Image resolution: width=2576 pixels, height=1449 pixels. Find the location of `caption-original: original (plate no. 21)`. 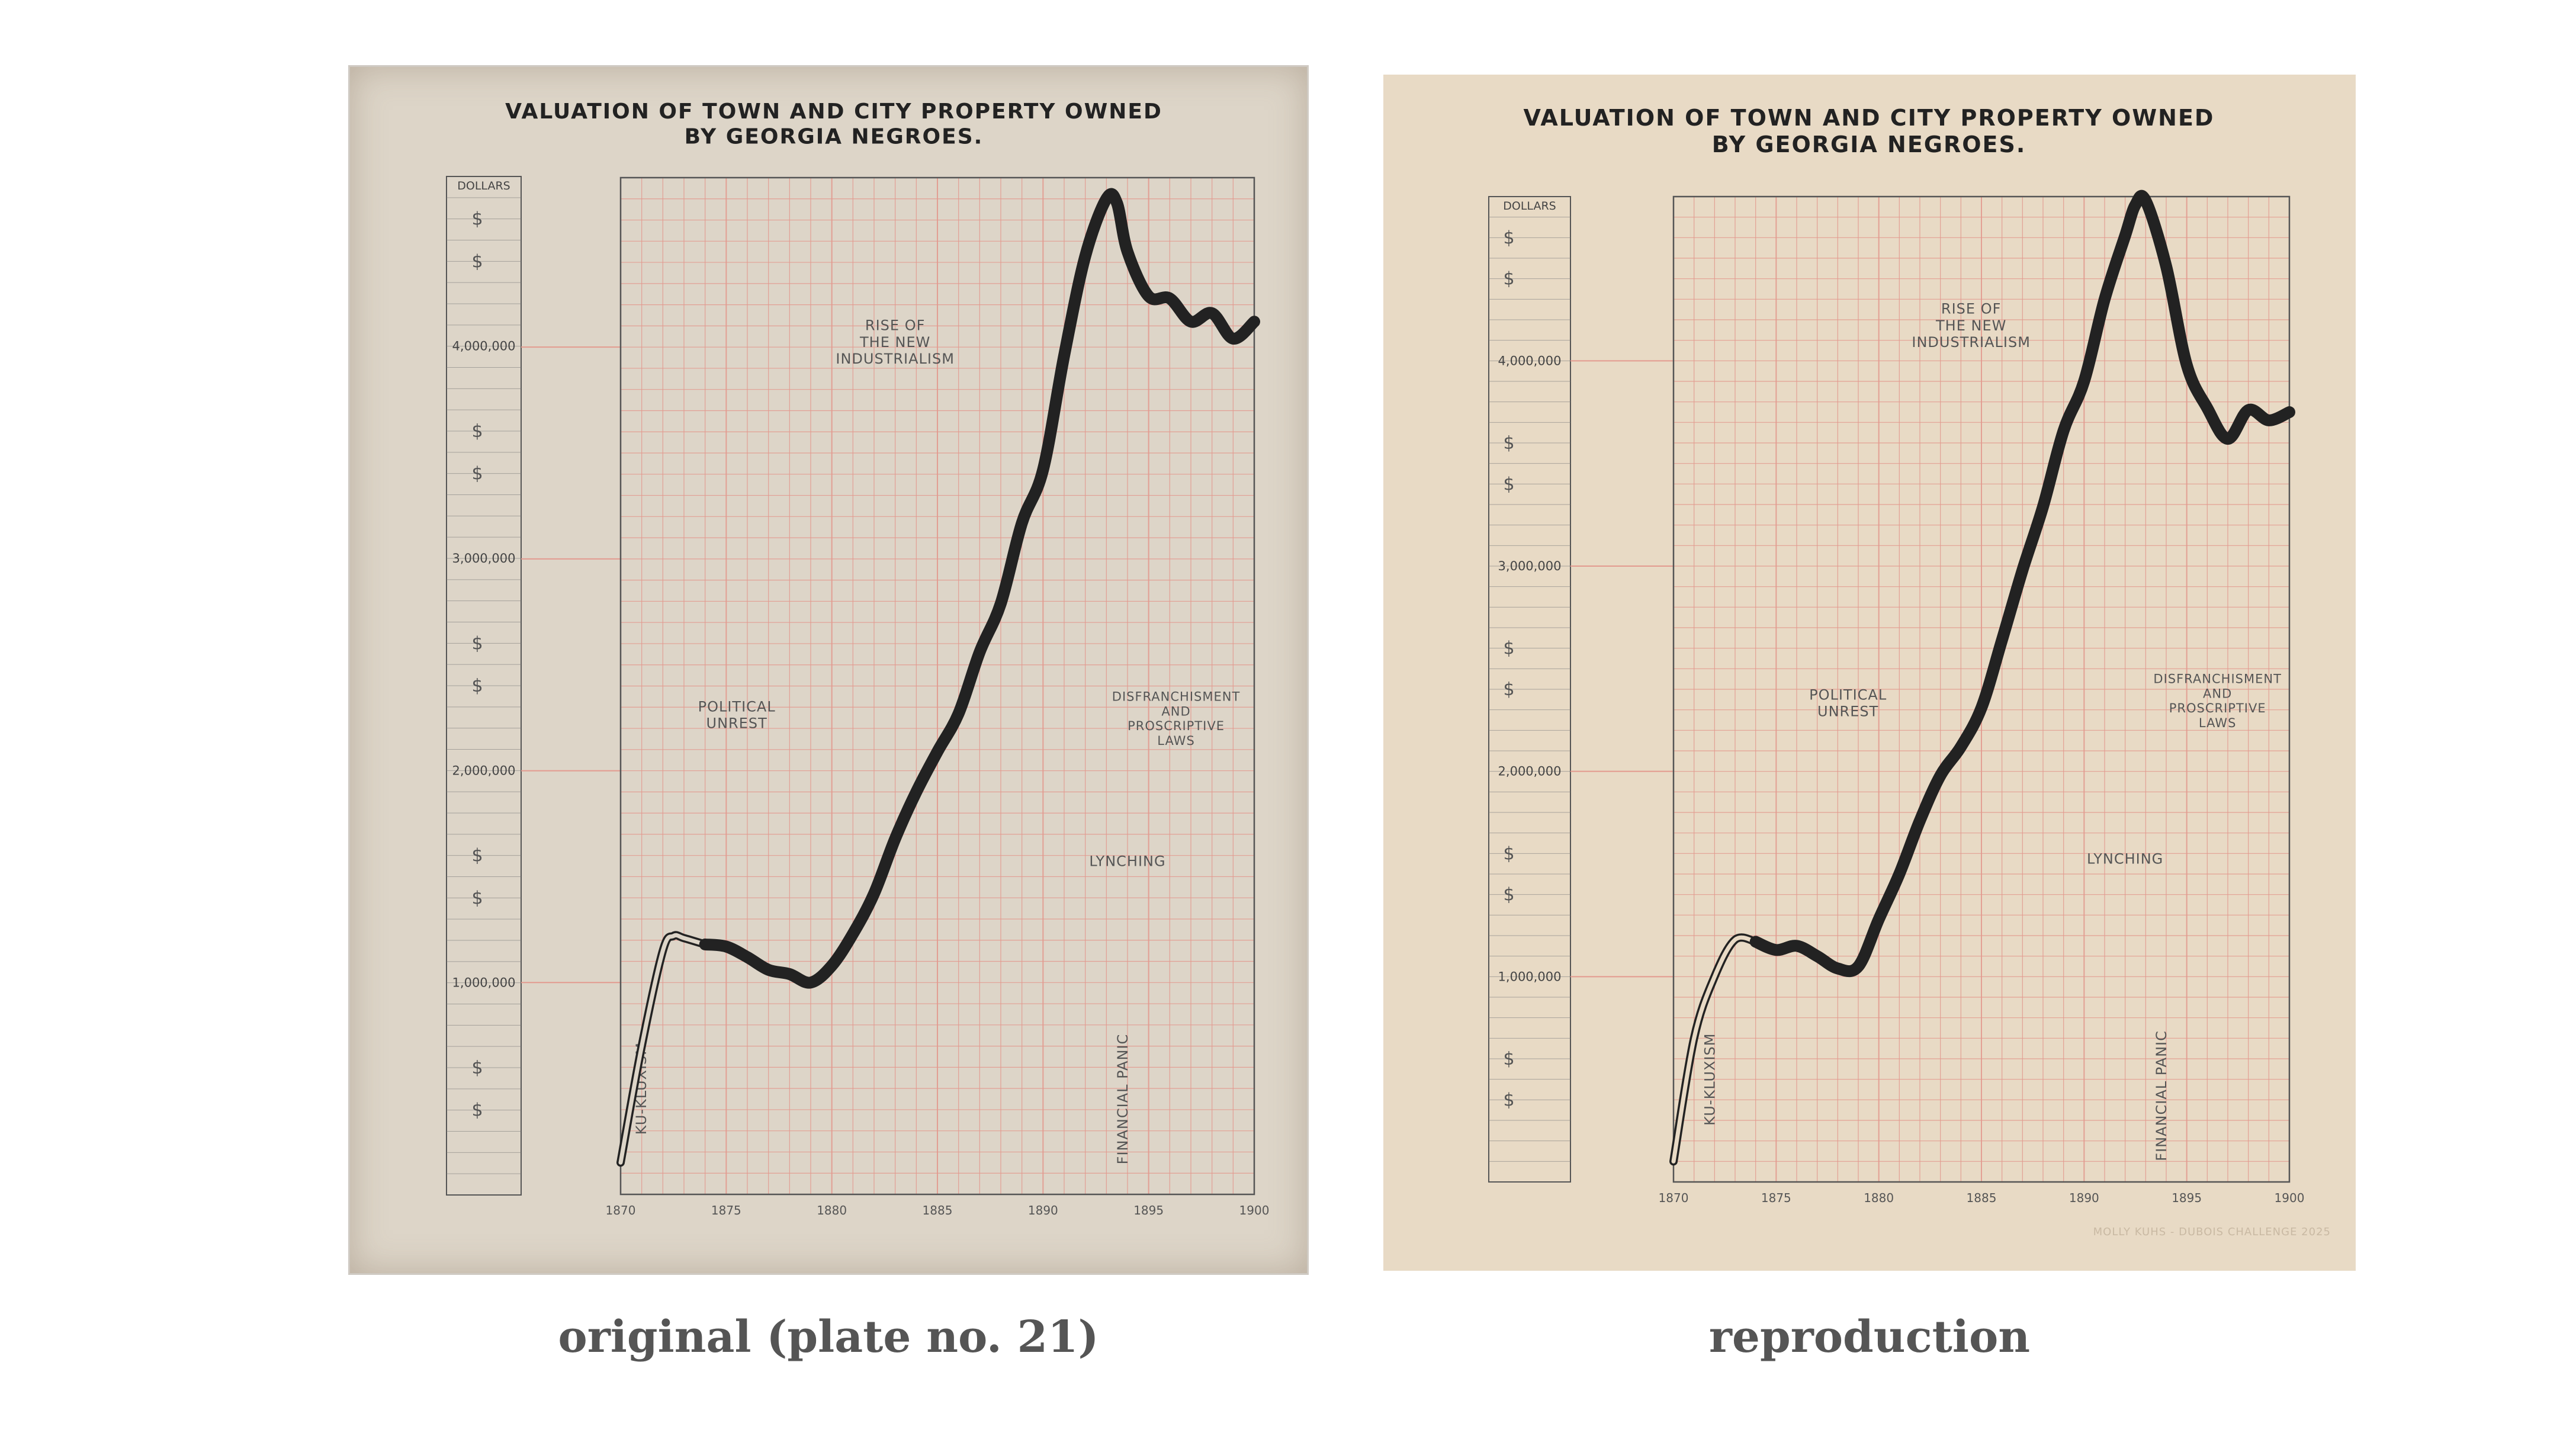

caption-original: original (plate no. 21) is located at coordinates (828, 1337).